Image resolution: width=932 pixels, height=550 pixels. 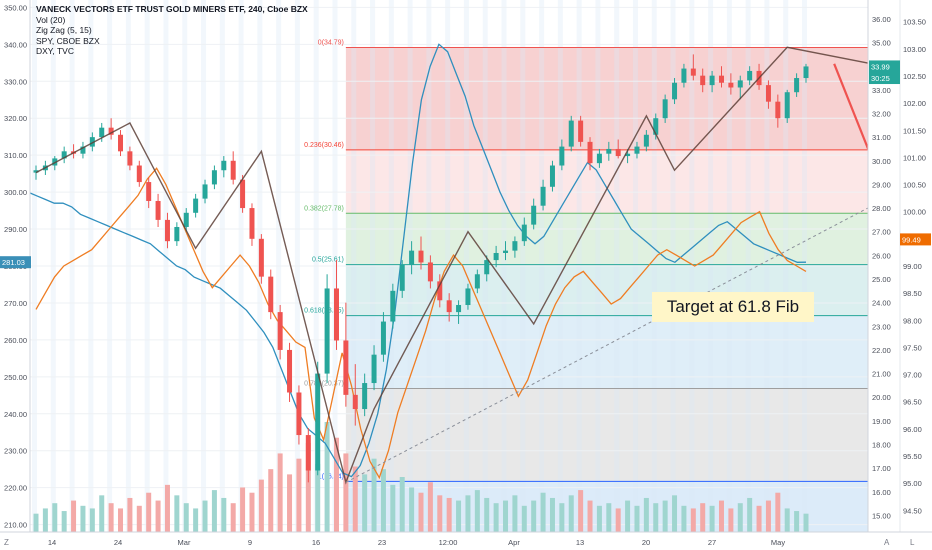 What do you see at coordinates (881, 279) in the screenshot?
I see `inner-axis-tick: 25.00` at bounding box center [881, 279].